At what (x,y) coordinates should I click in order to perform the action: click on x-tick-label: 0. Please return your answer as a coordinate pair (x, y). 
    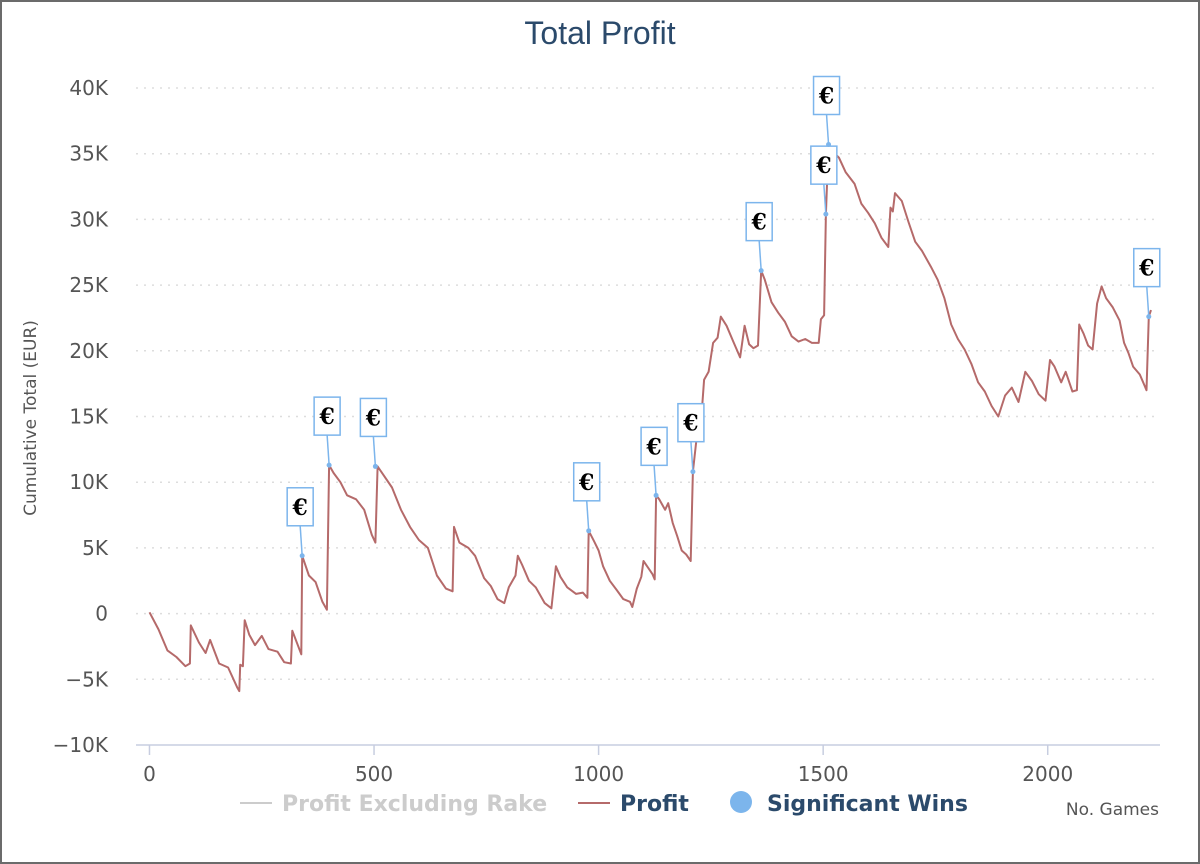
    Looking at the image, I should click on (149, 774).